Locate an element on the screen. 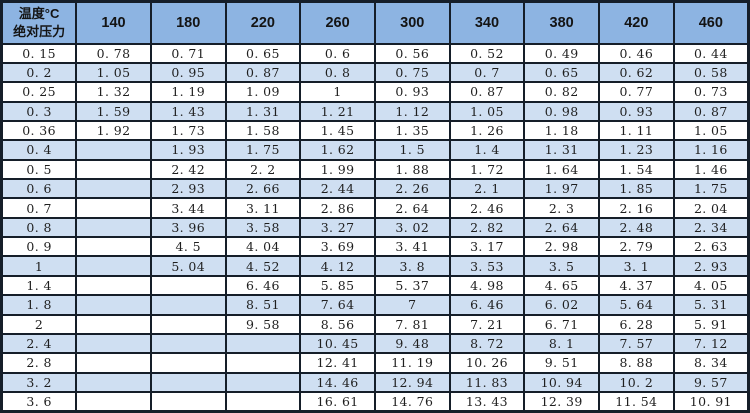 The height and width of the screenshot is (413, 750). temperature-column-header-140: 140 is located at coordinates (113, 22).